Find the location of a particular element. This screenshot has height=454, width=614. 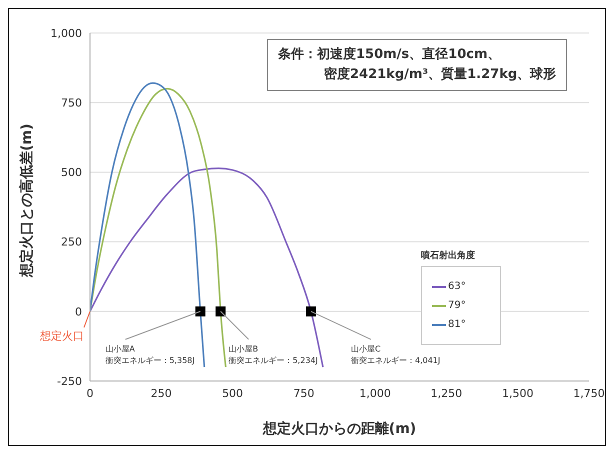

annotation: 密度2421kg/m³、質量1.27kg、球形 is located at coordinates (439, 75).